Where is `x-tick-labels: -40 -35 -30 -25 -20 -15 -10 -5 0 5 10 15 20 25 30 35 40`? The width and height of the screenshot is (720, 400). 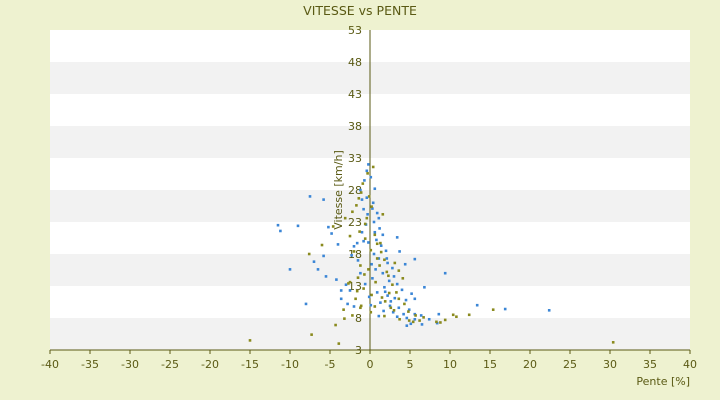
x-tick-labels: -40 -35 -30 -25 -20 -15 -10 -5 0 5 10 15 20 25 30 35 40 is located at coordinates (369, 360).